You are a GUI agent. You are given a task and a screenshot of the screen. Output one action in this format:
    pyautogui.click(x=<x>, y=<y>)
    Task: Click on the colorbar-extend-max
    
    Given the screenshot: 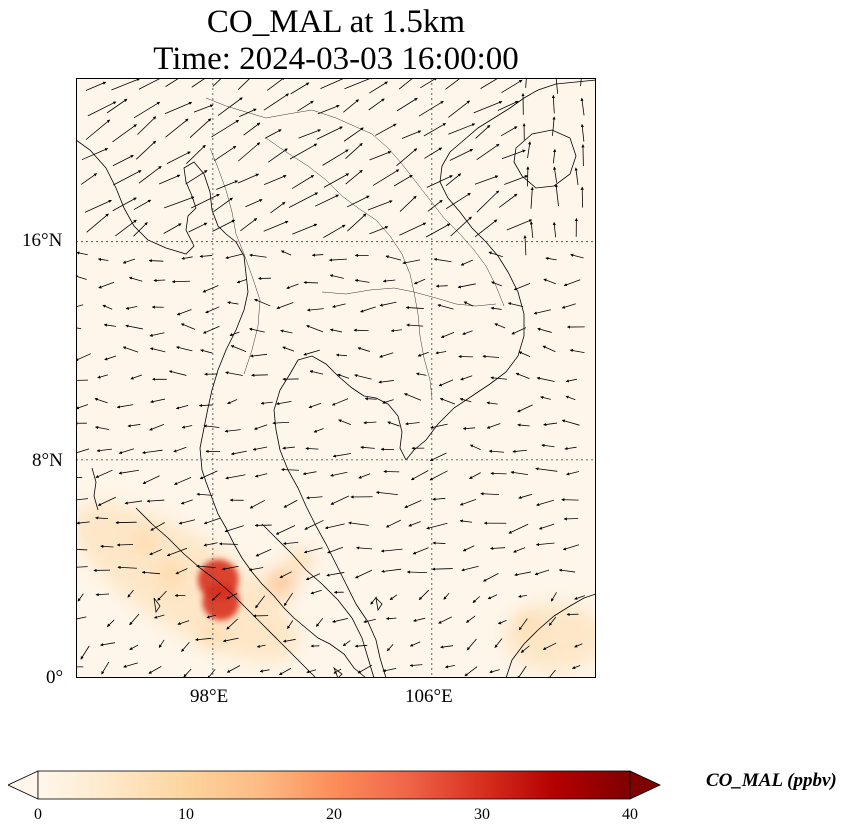 What is the action you would take?
    pyautogui.click(x=645, y=785)
    